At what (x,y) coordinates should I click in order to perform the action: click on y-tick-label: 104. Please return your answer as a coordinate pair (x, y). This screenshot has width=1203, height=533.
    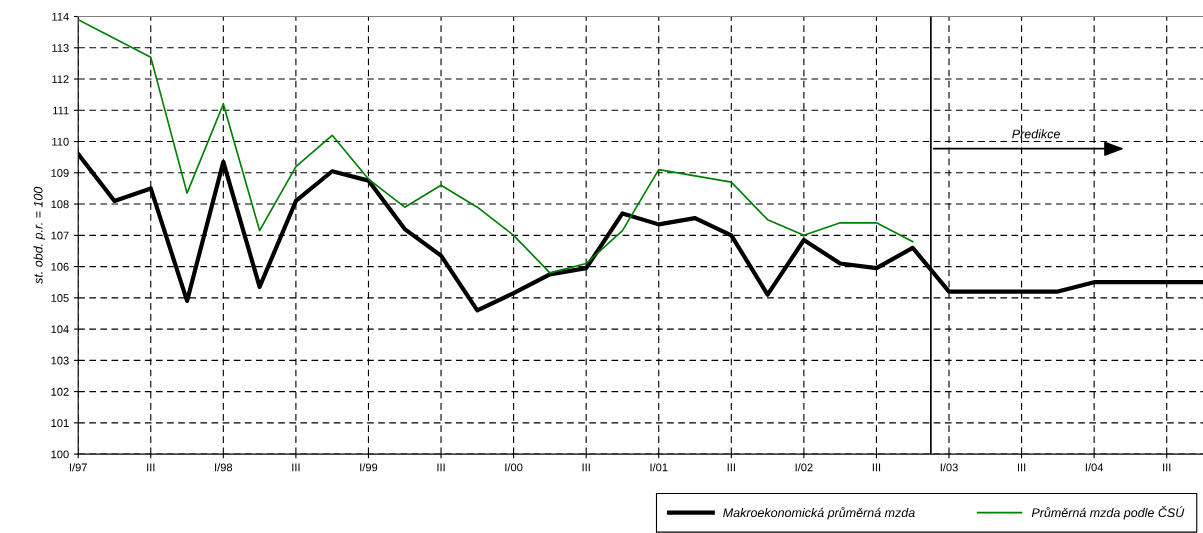
    Looking at the image, I should click on (60, 329).